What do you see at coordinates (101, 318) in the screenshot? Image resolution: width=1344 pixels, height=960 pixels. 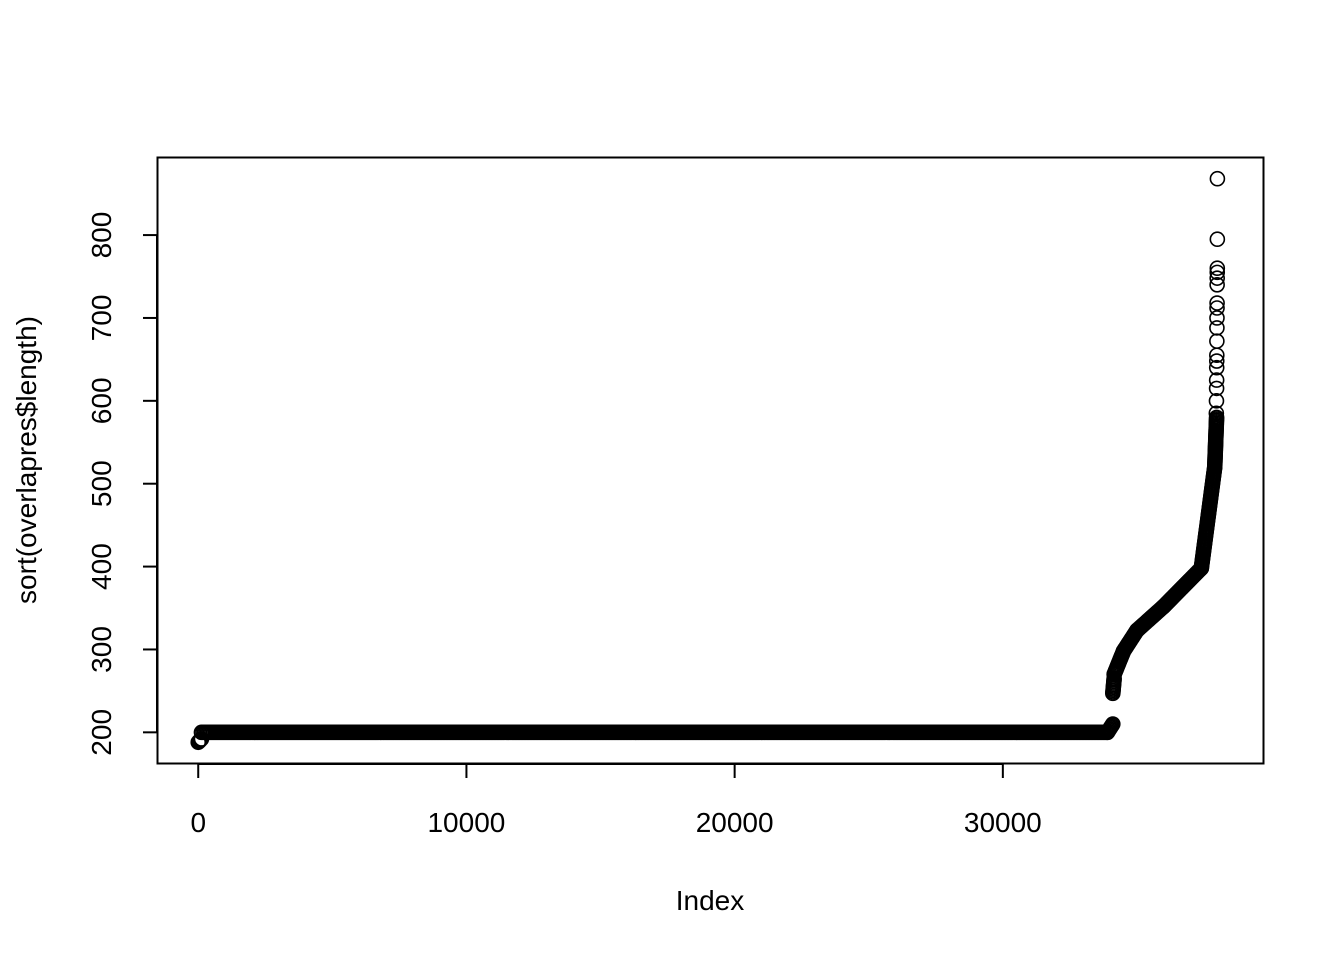 I see `y-tick-label: 700` at bounding box center [101, 318].